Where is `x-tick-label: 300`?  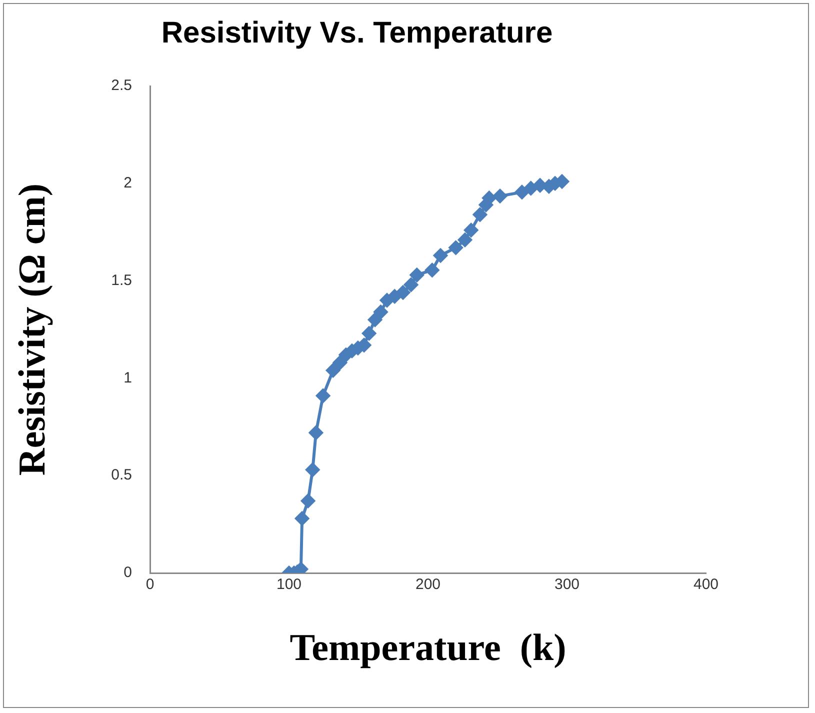
x-tick-label: 300 is located at coordinates (567, 585).